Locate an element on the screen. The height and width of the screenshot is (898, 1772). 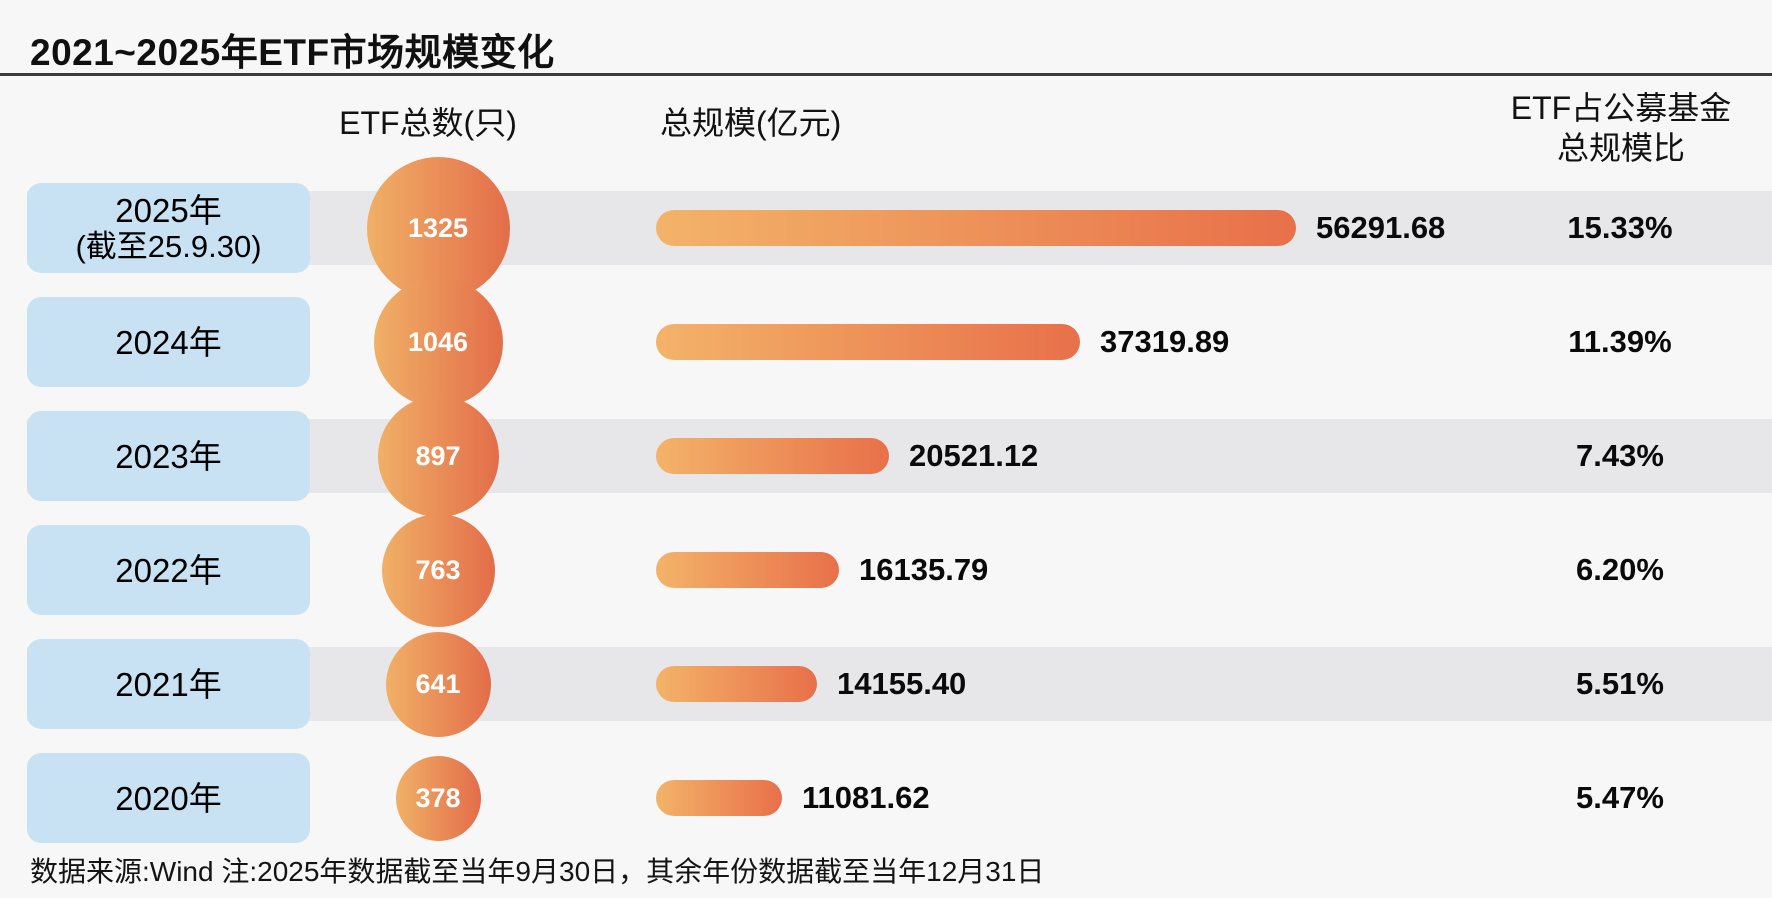
total-scale-value: 37319.89 is located at coordinates (1165, 341).